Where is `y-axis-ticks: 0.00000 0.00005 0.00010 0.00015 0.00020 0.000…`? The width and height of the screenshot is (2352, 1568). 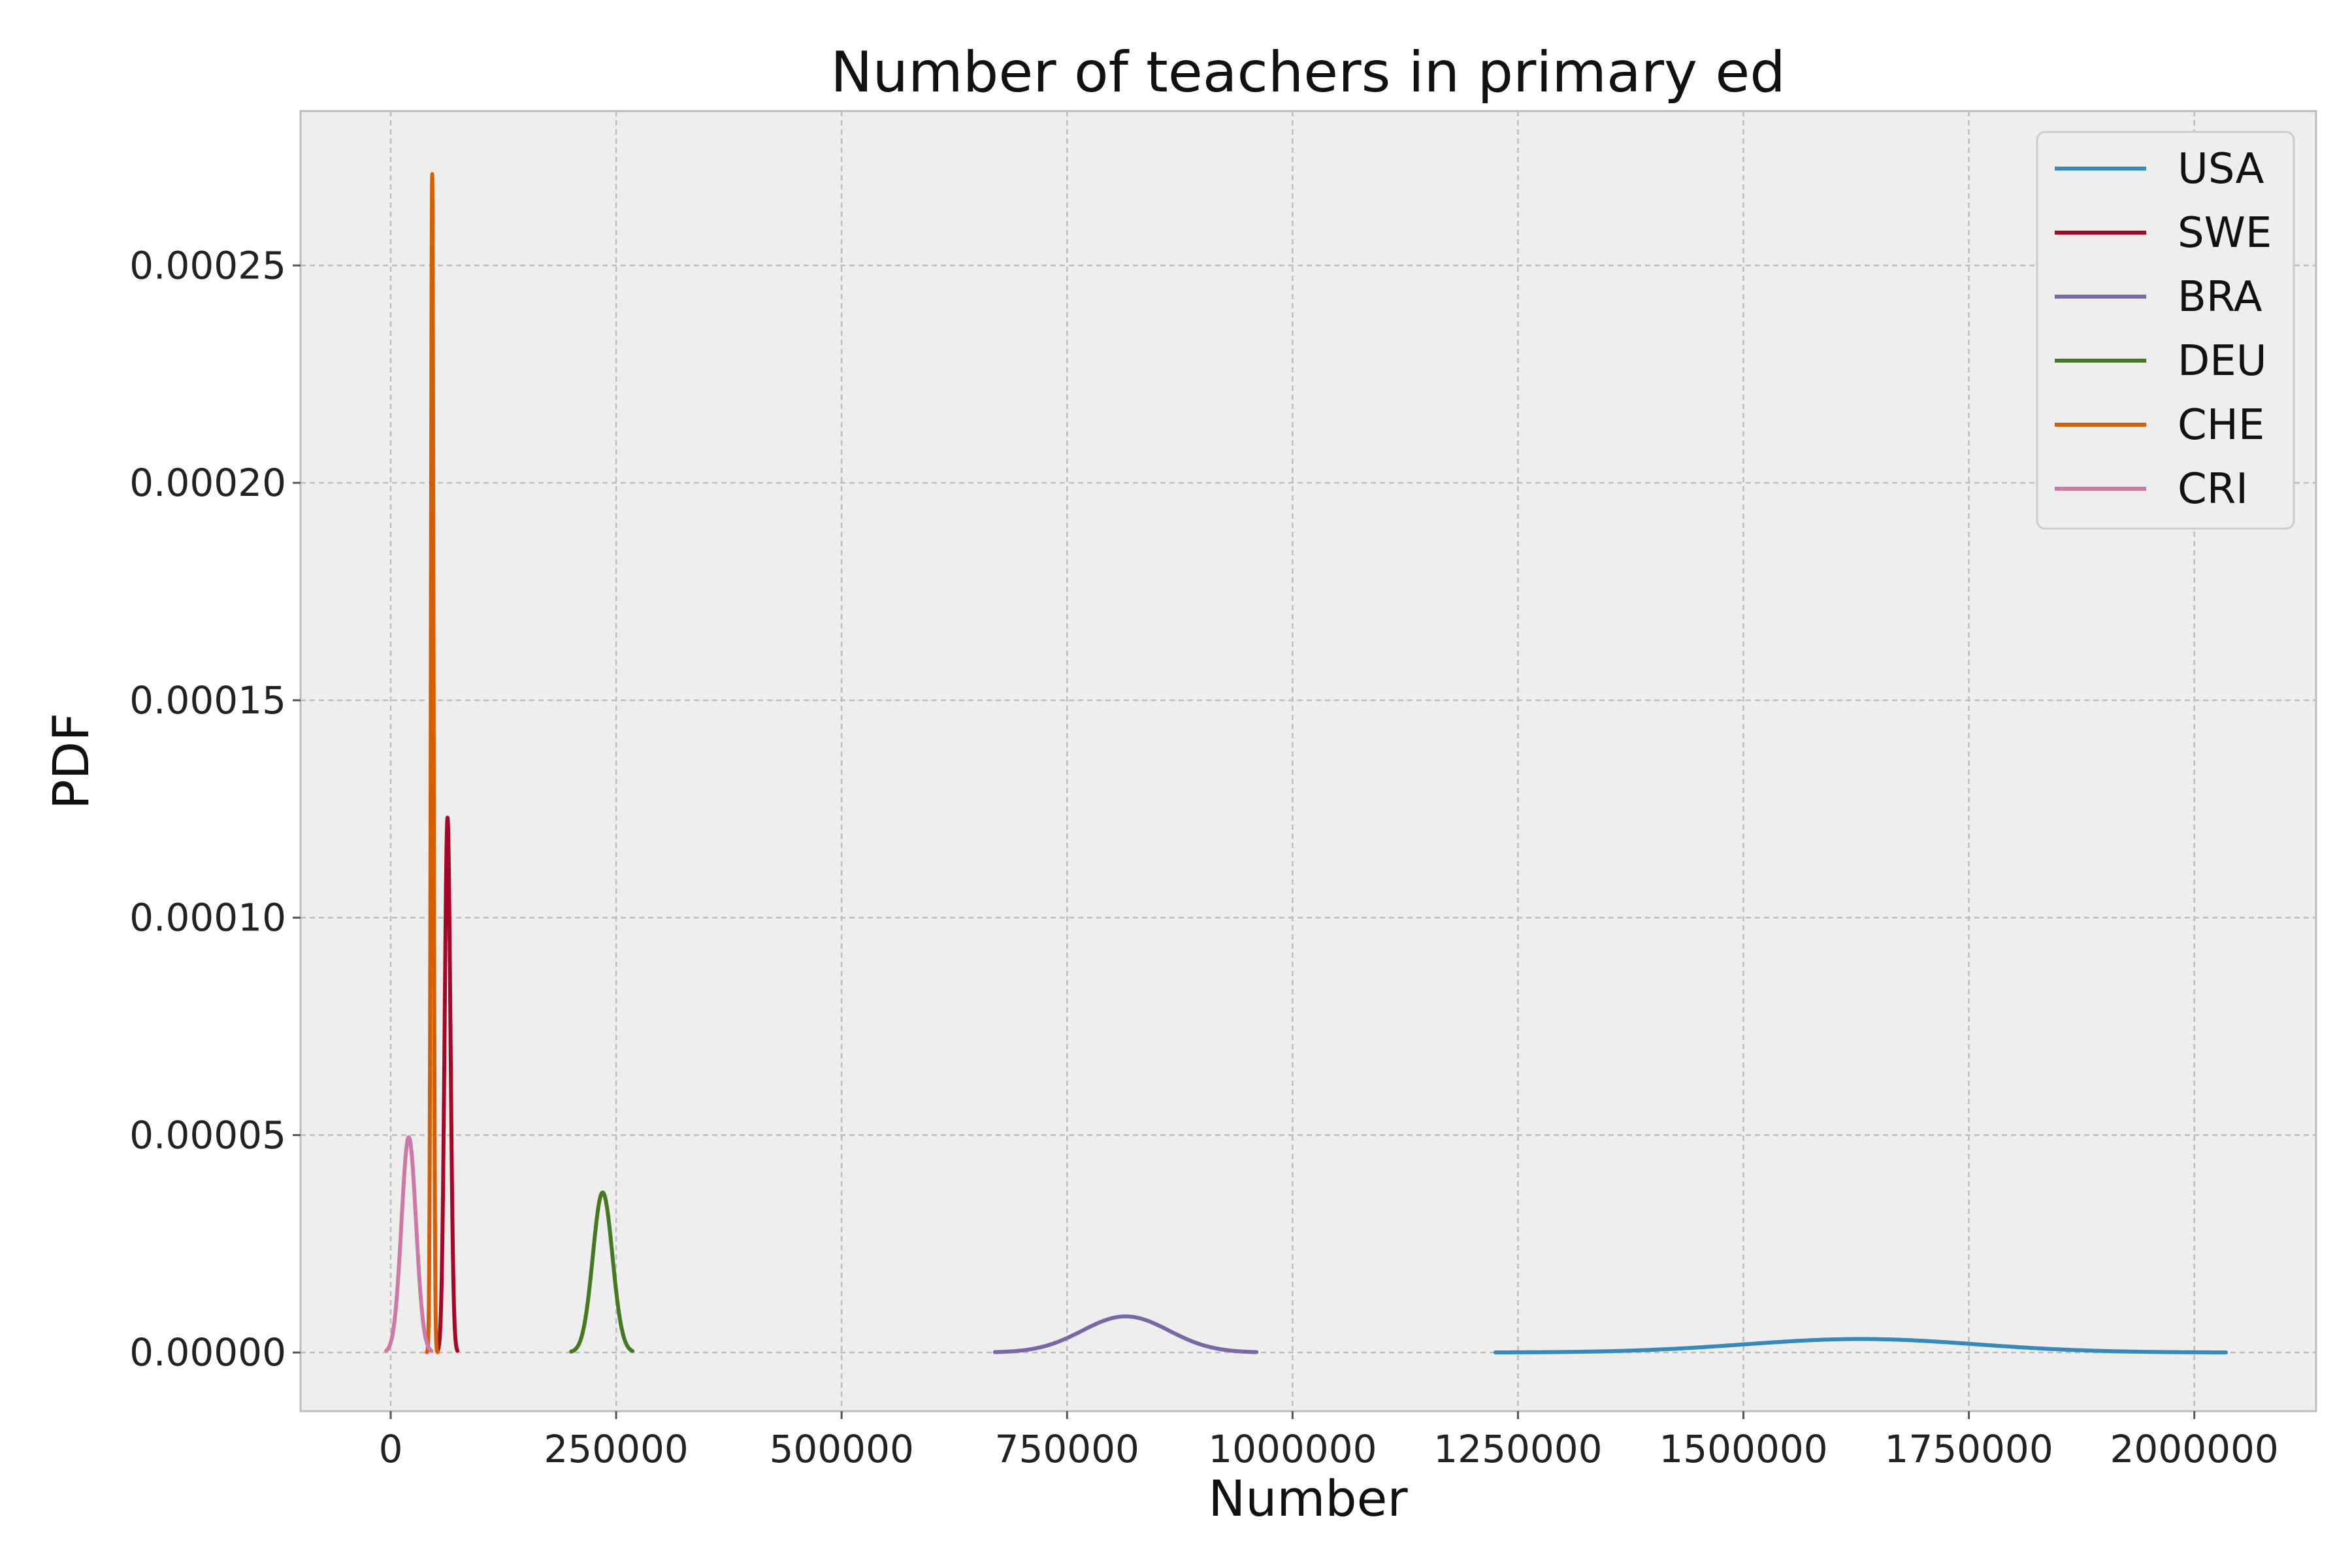 y-axis-ticks: 0.00000 0.00005 0.00010 0.00015 0.00020 0.000… is located at coordinates (215, 809).